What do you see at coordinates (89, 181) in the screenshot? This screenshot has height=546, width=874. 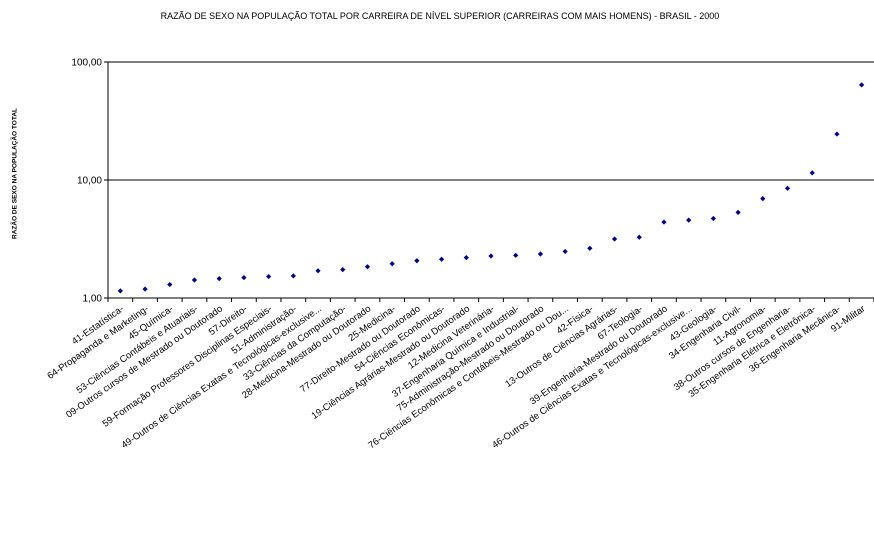 I see `y-tick-label: 10,00` at bounding box center [89, 181].